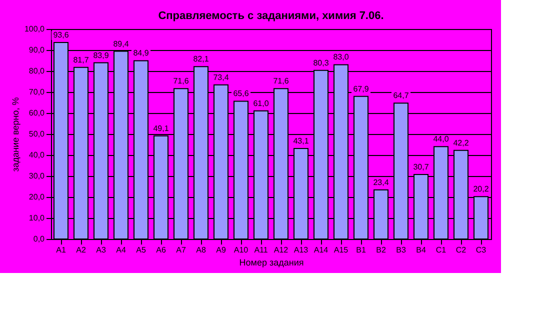  Describe the element at coordinates (341, 57) in the screenshot. I see `data-label: 83,0` at that location.